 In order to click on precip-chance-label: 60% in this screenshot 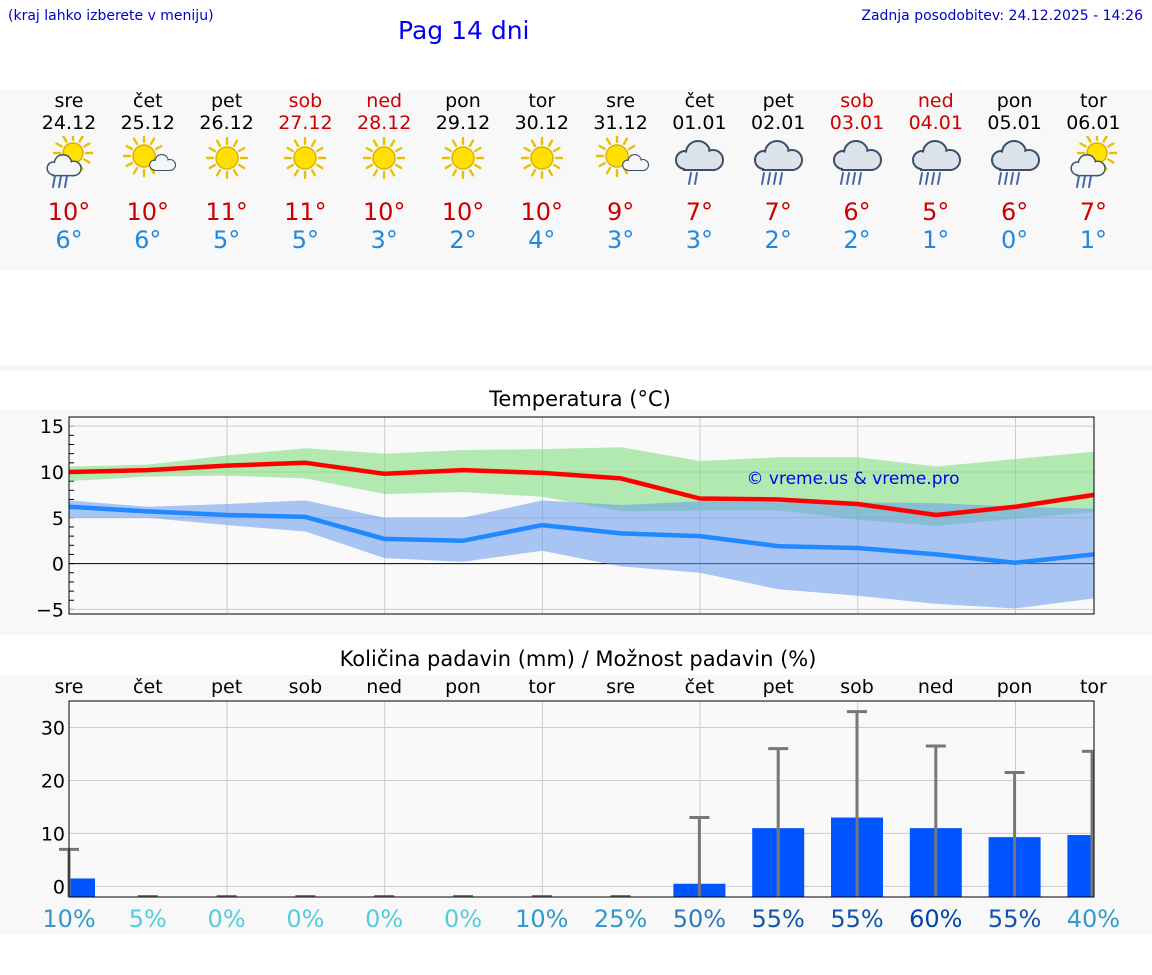, I will do `click(935, 919)`.